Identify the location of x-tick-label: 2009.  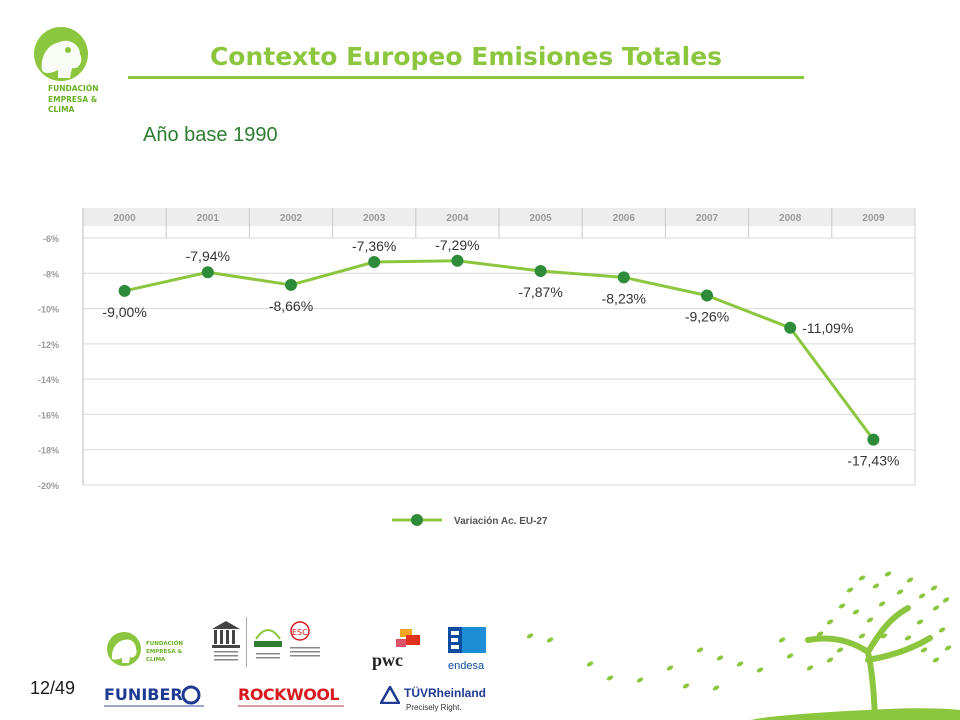
(873, 218).